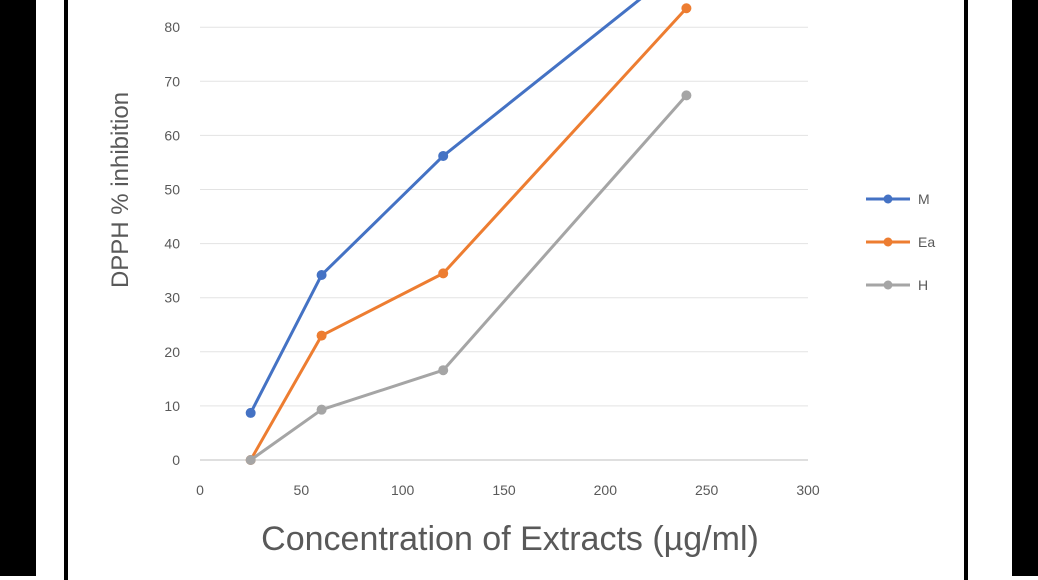  I want to click on legend: M Ea H, so click(900, 242).